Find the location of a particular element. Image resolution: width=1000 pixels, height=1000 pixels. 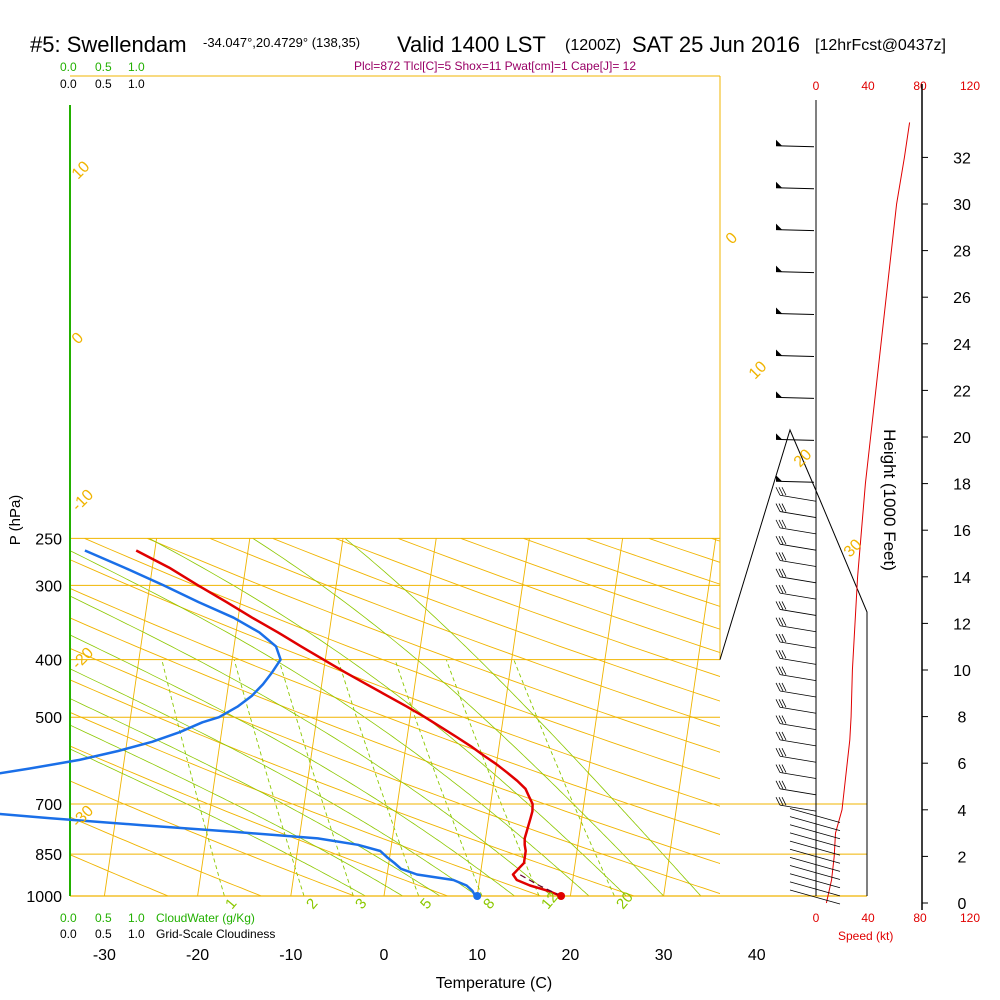

speed-axis-title: Speed (kt) is located at coordinates (865, 936).